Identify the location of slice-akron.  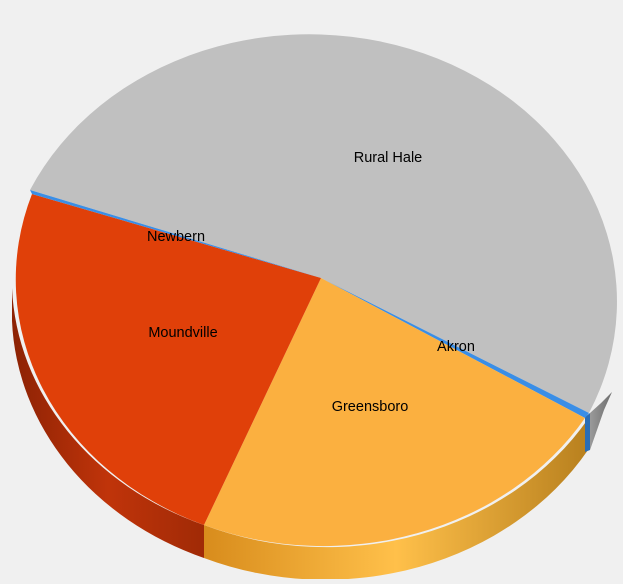
(455, 348).